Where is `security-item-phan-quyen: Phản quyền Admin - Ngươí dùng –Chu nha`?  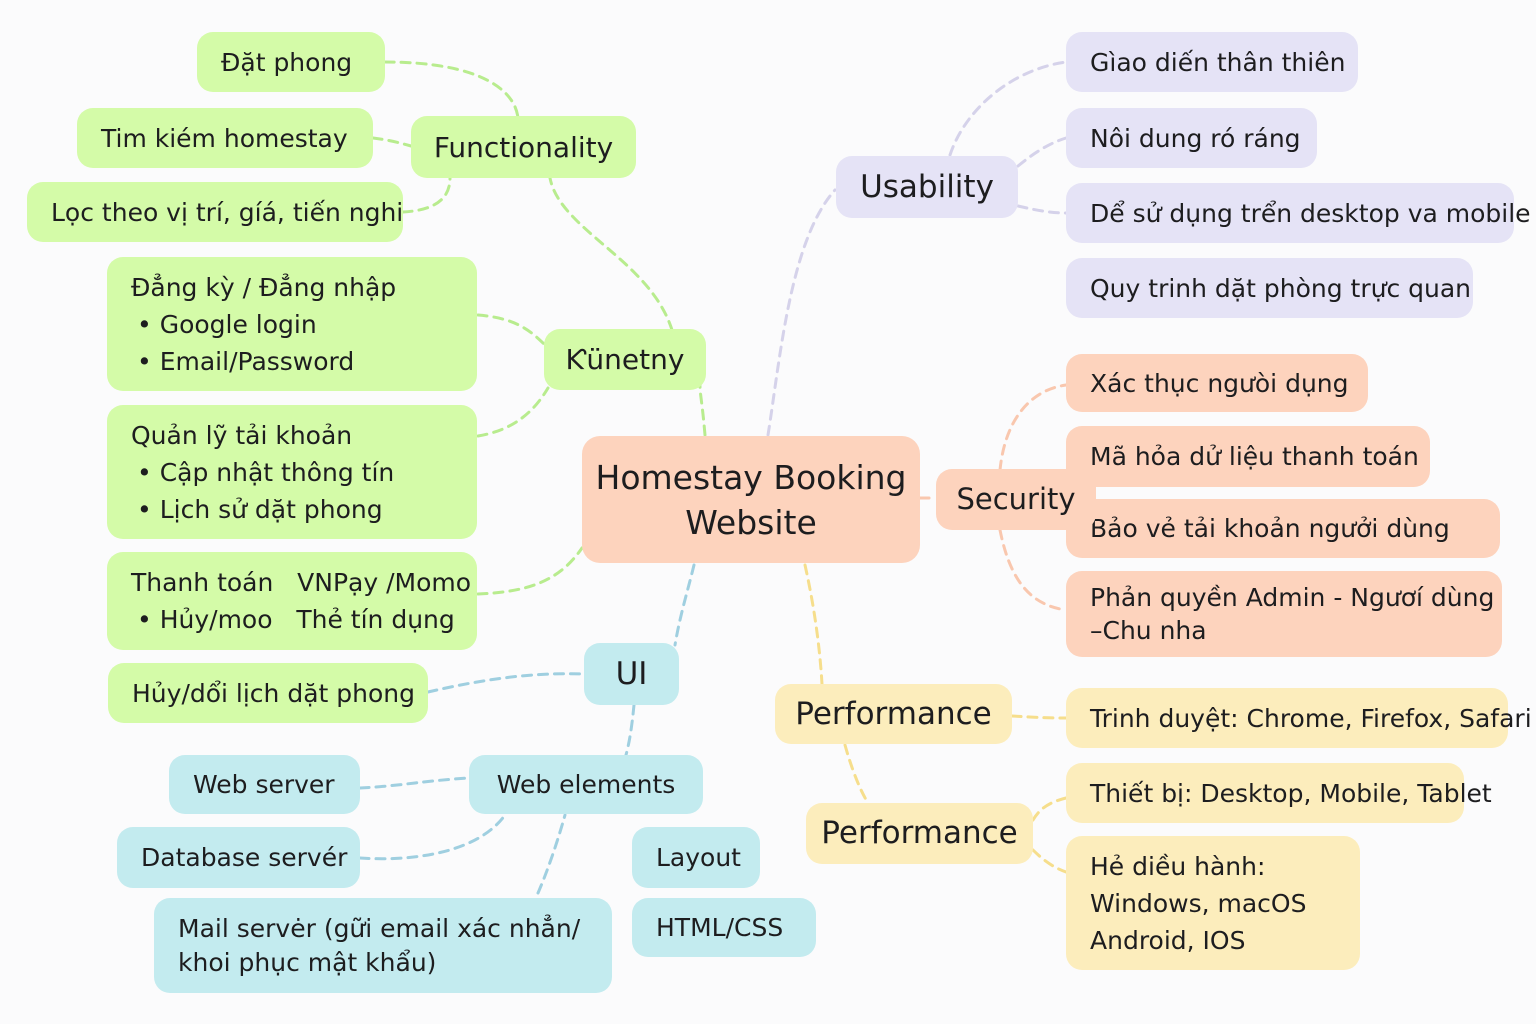 security-item-phan-quyen: Phản quyền Admin - Ngươí dùng –Chu nha is located at coordinates (1284, 614).